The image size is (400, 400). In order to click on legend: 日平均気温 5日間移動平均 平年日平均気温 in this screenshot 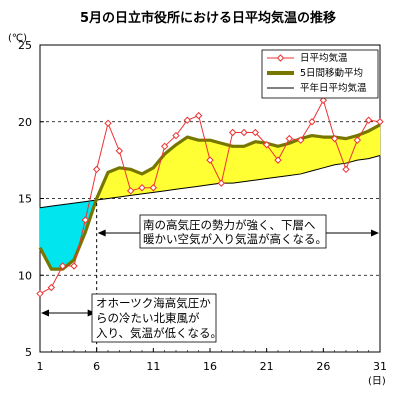, I will do `click(320, 74)`.